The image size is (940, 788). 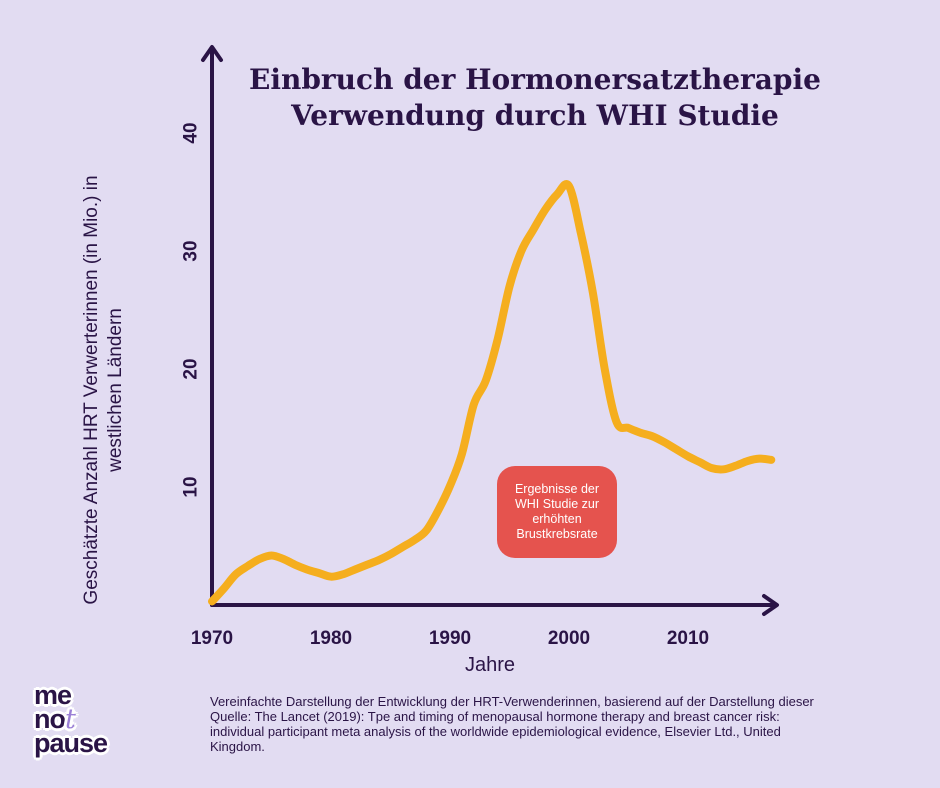 I want to click on y-tick-label-10: 10, so click(x=191, y=486).